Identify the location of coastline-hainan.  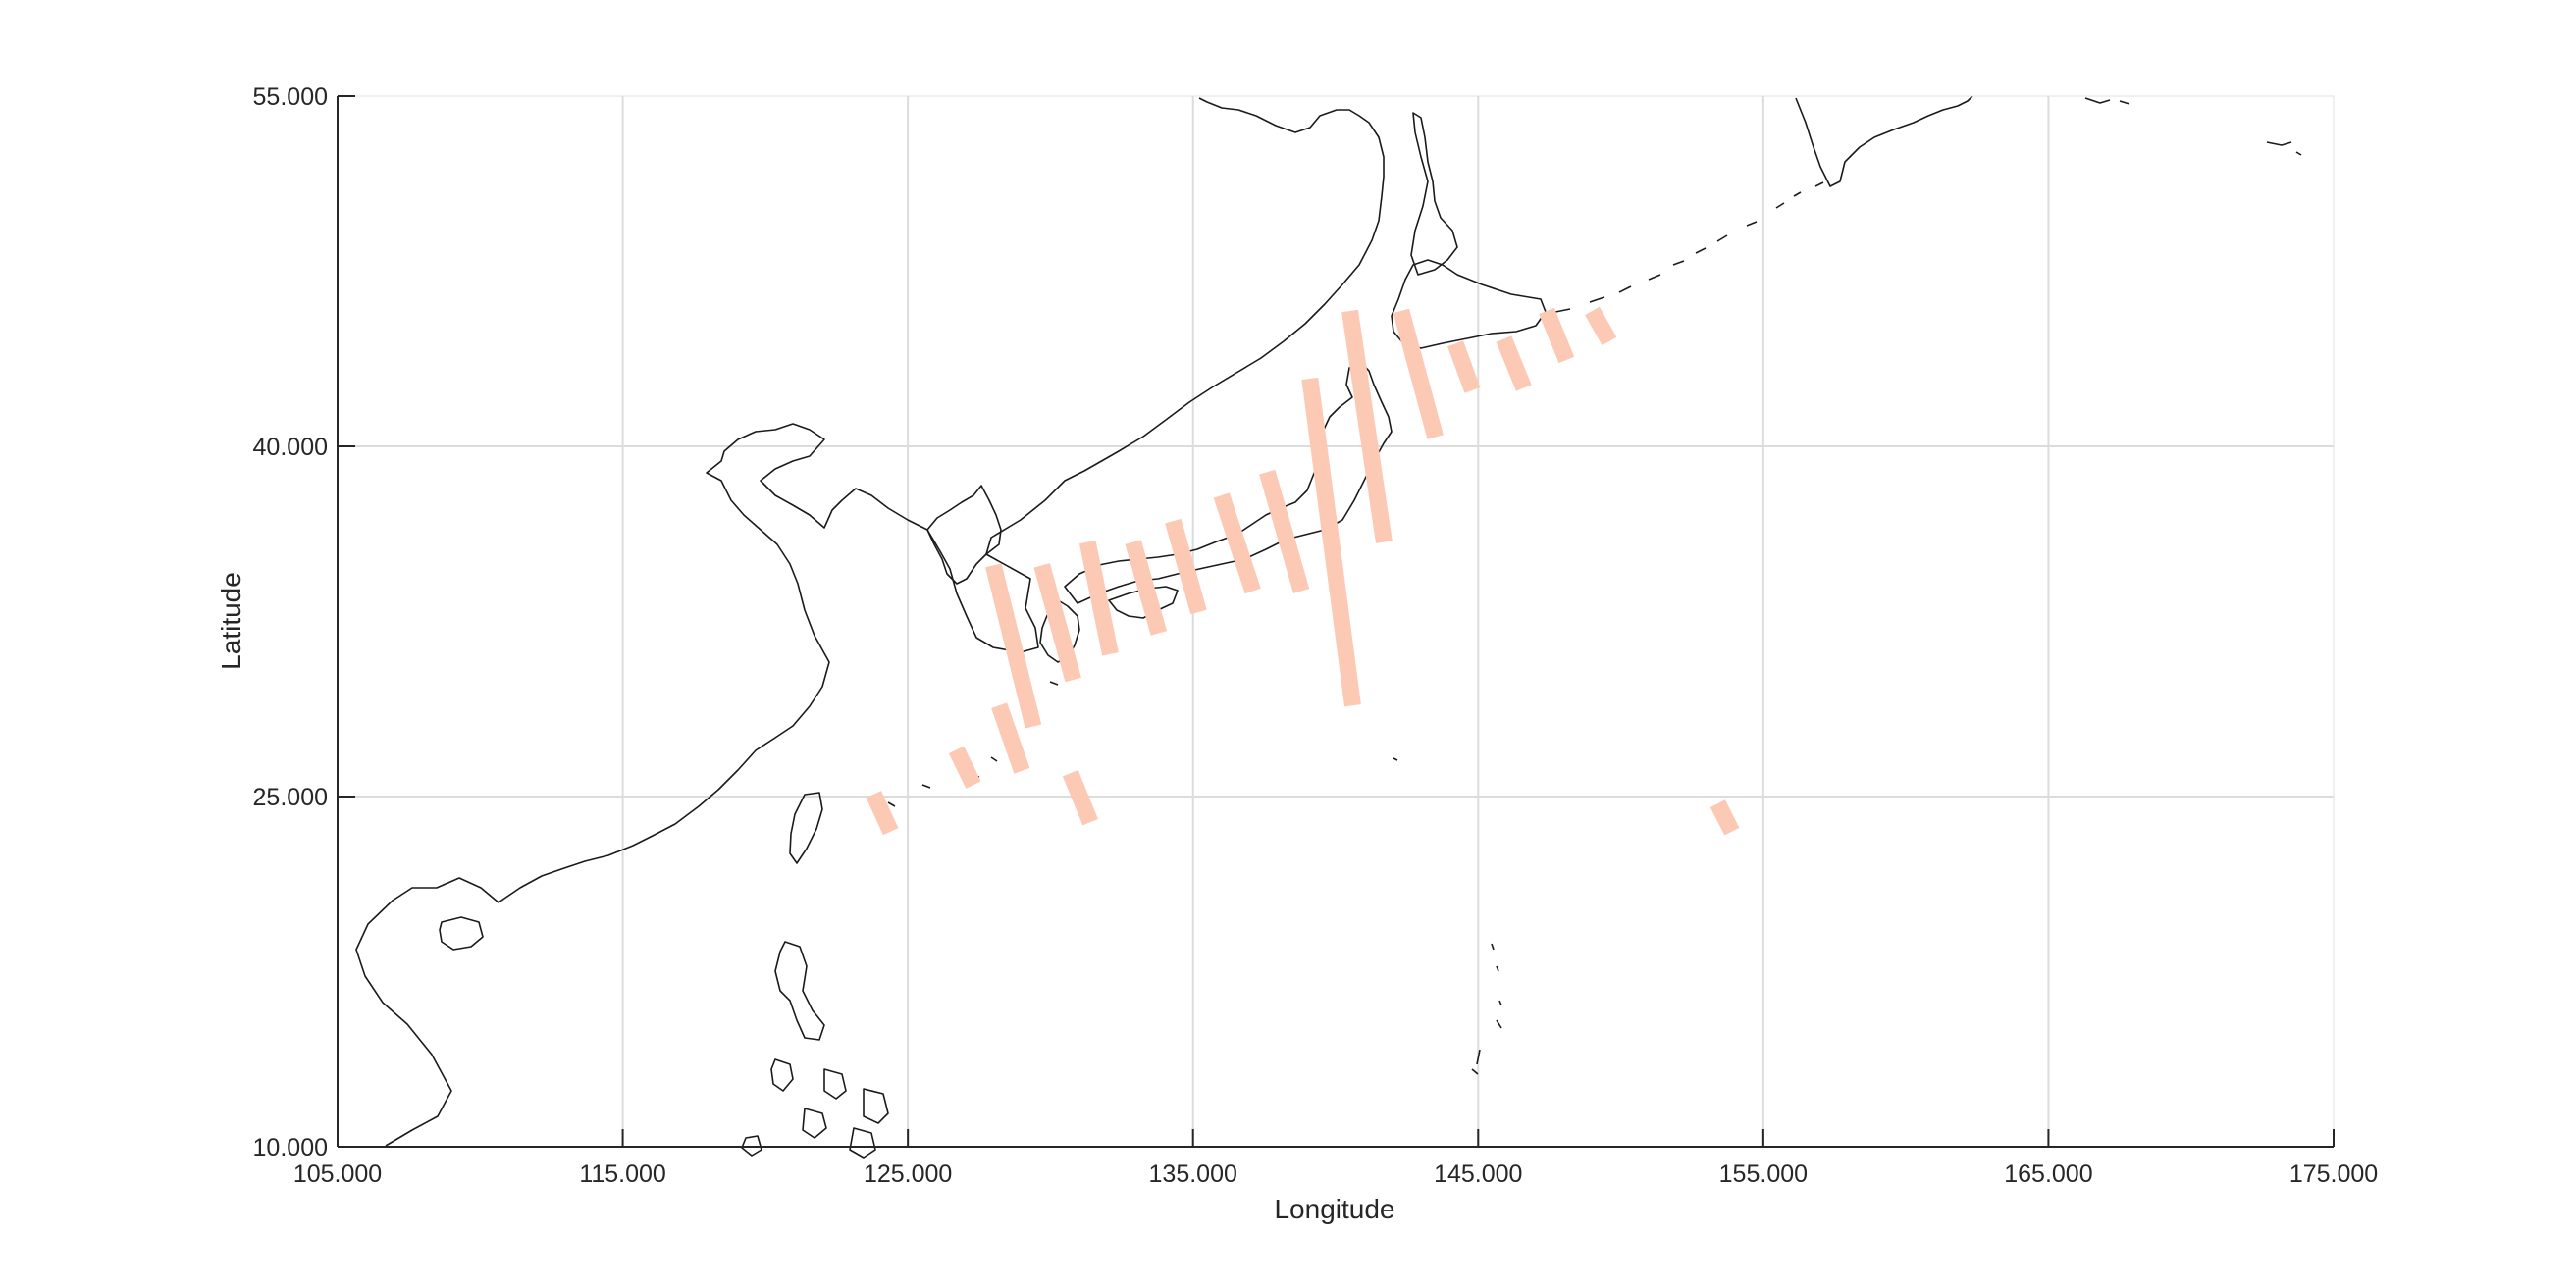
(461, 933).